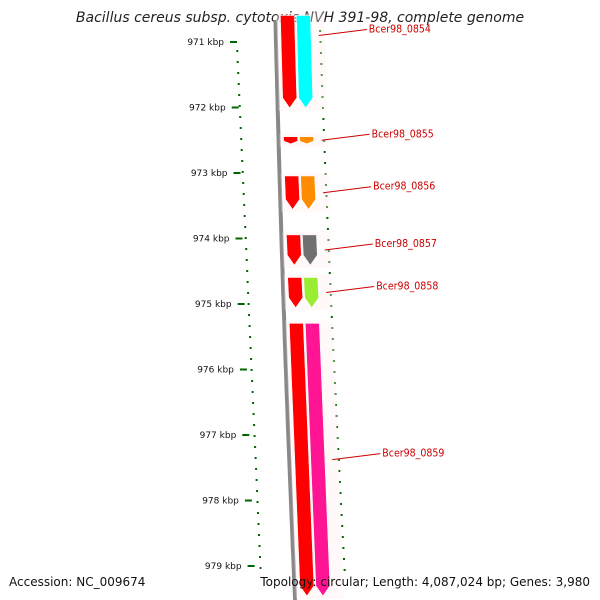  What do you see at coordinates (403, 134) in the screenshot?
I see `gene-label: Bcer98_0855` at bounding box center [403, 134].